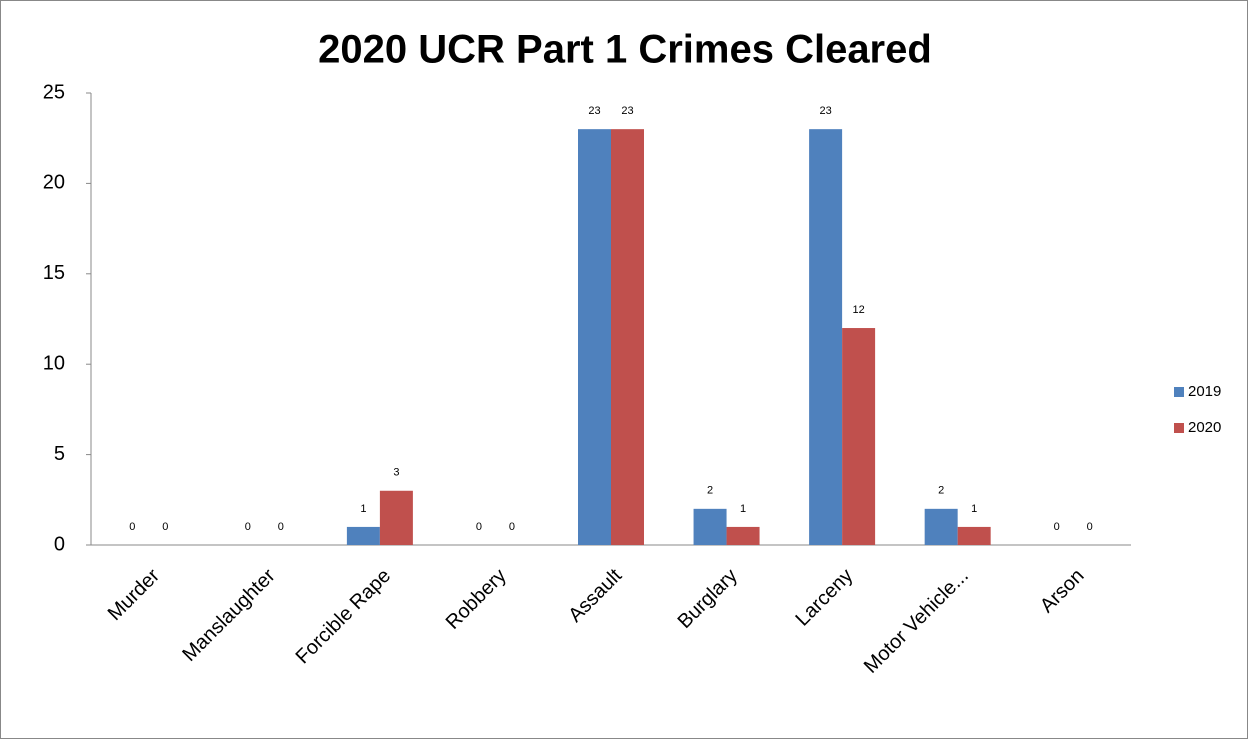  Describe the element at coordinates (1204, 391) in the screenshot. I see `legend-label: 2019` at that location.